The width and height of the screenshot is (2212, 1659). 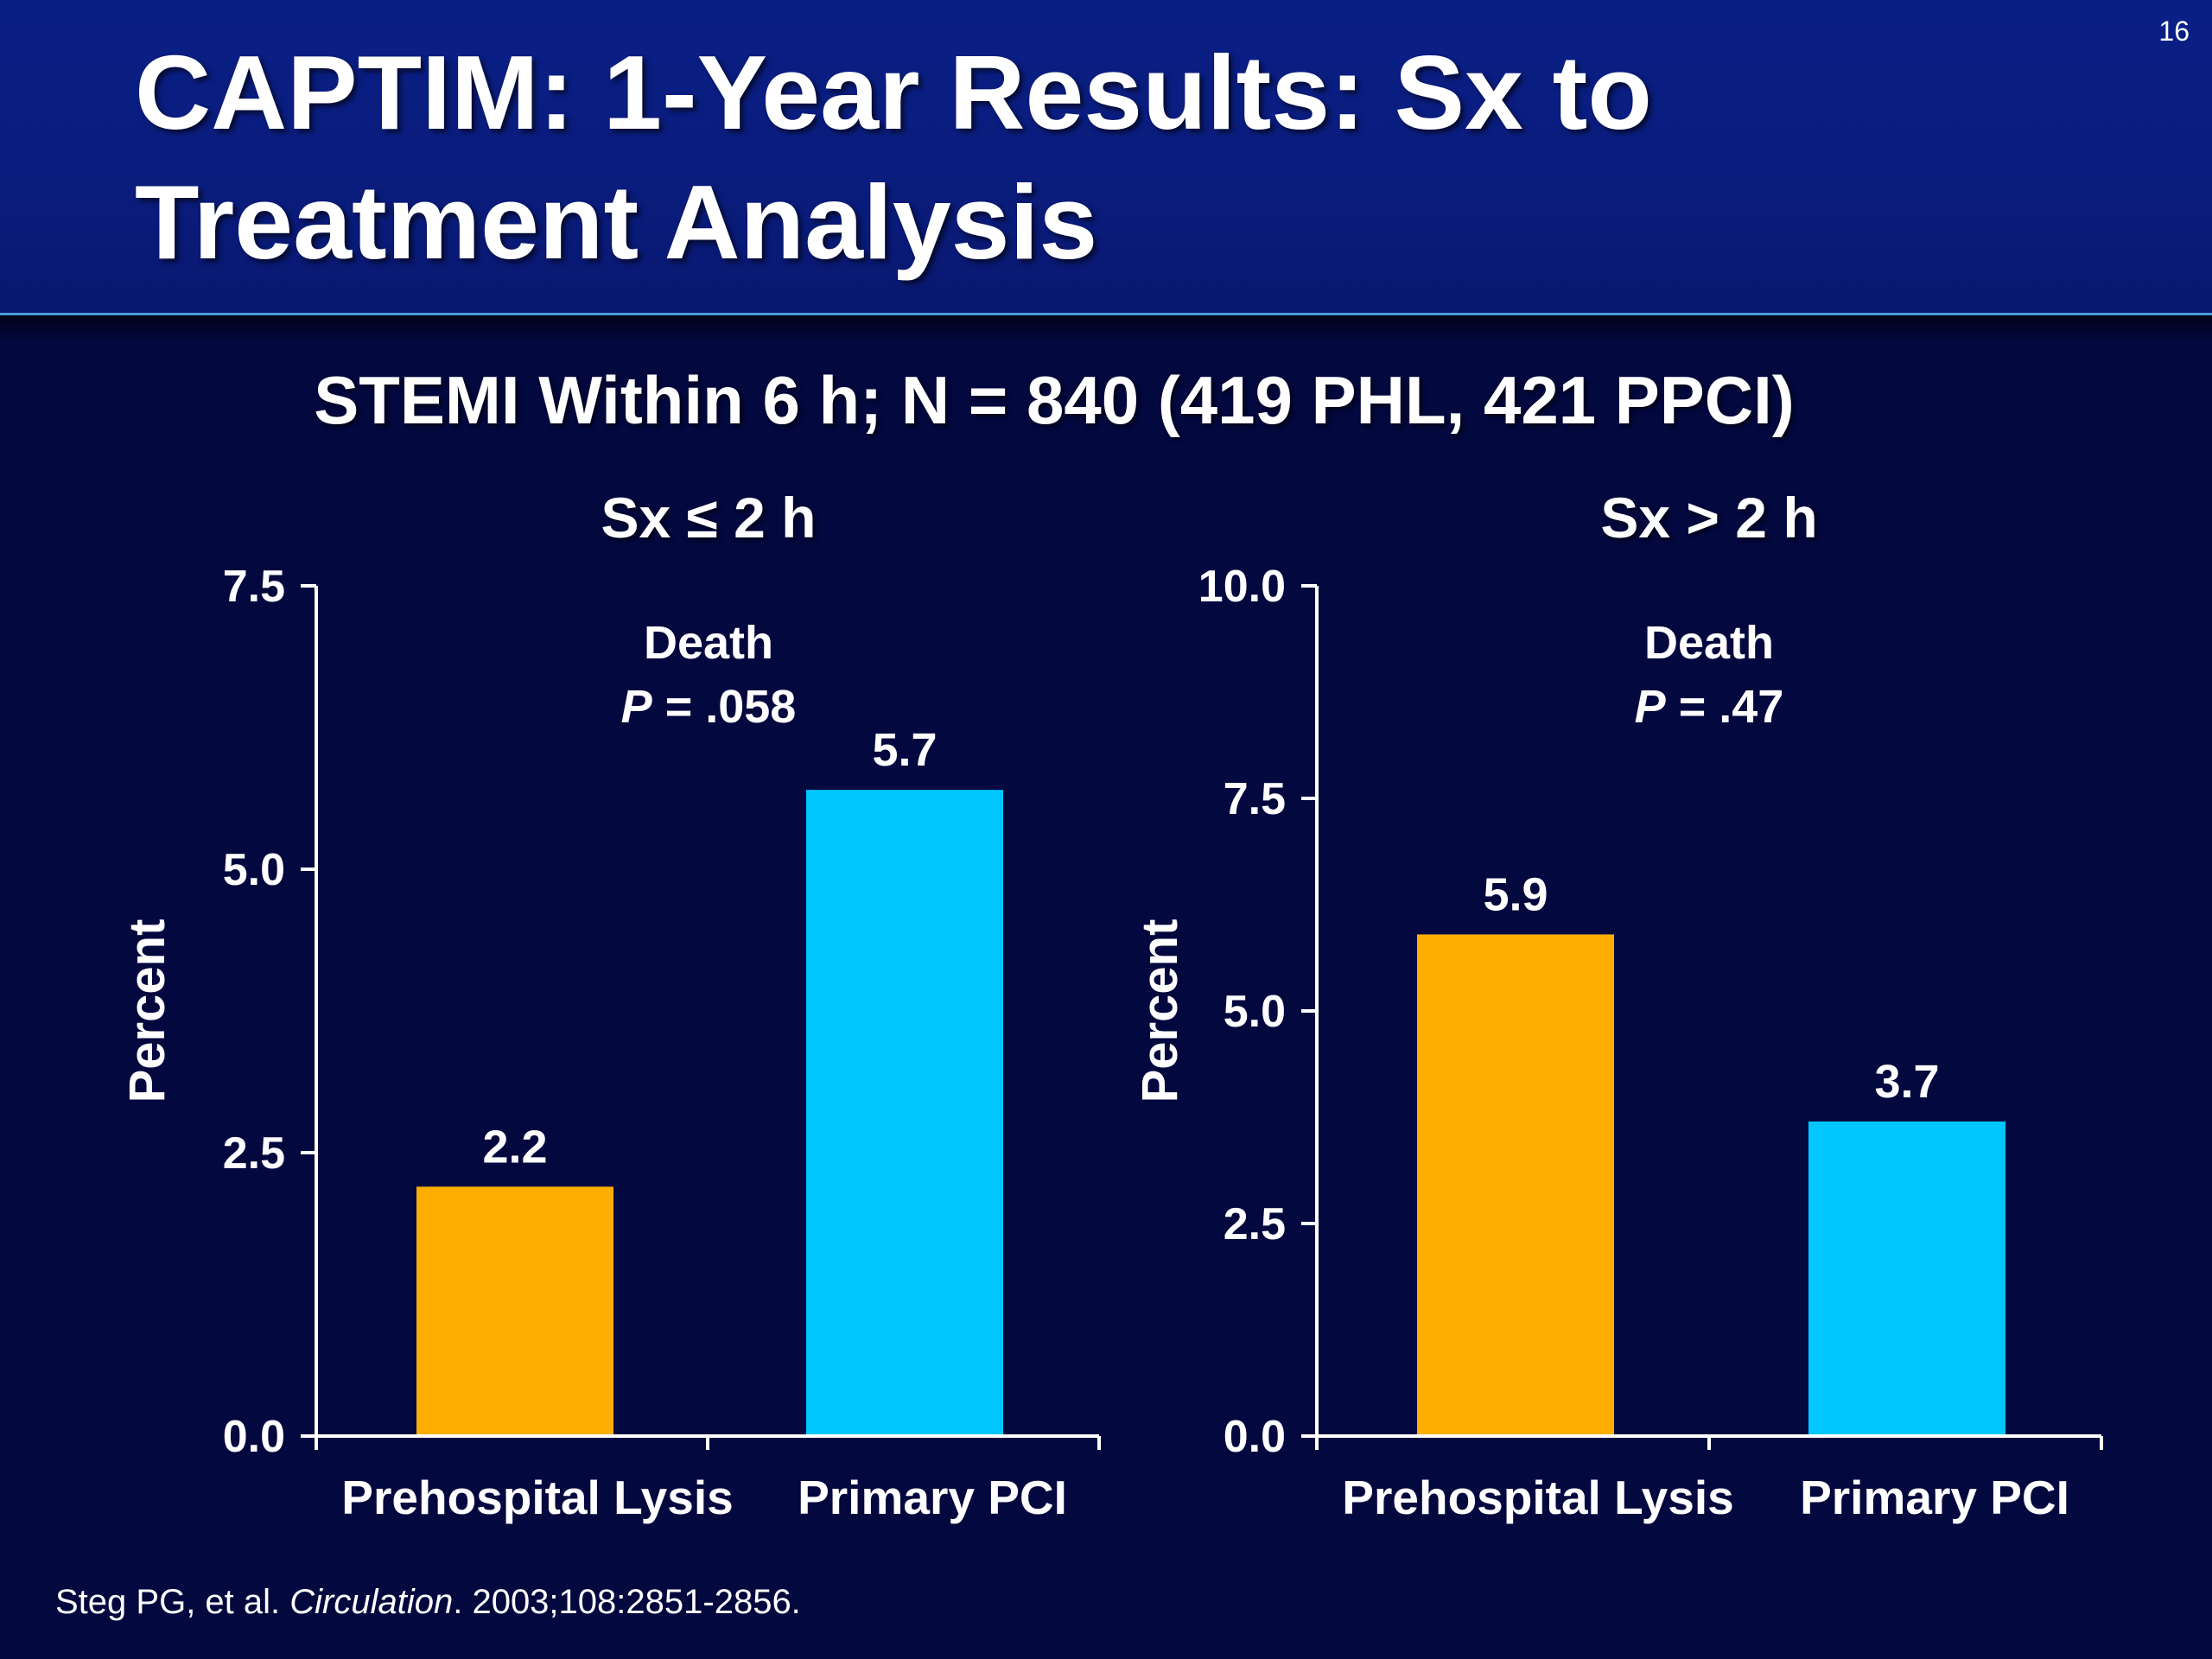 What do you see at coordinates (1255, 1224) in the screenshot?
I see `chart2-y-tick-label-1: 2.5` at bounding box center [1255, 1224].